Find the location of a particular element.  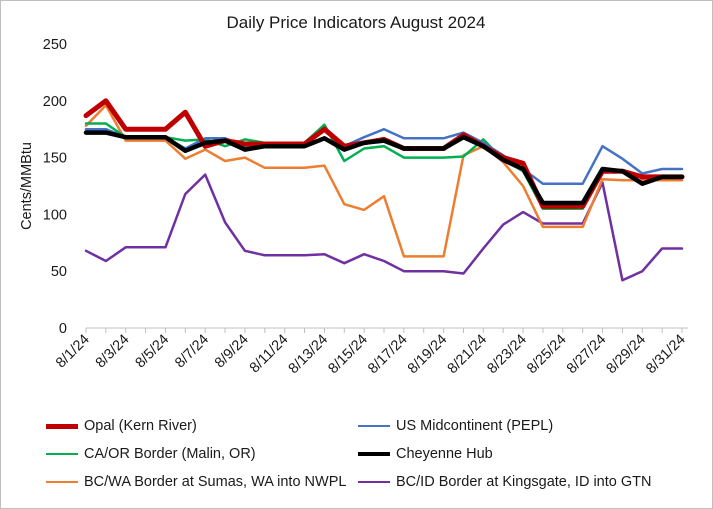

x-tick-label: 8/19/24 is located at coordinates (428, 355).